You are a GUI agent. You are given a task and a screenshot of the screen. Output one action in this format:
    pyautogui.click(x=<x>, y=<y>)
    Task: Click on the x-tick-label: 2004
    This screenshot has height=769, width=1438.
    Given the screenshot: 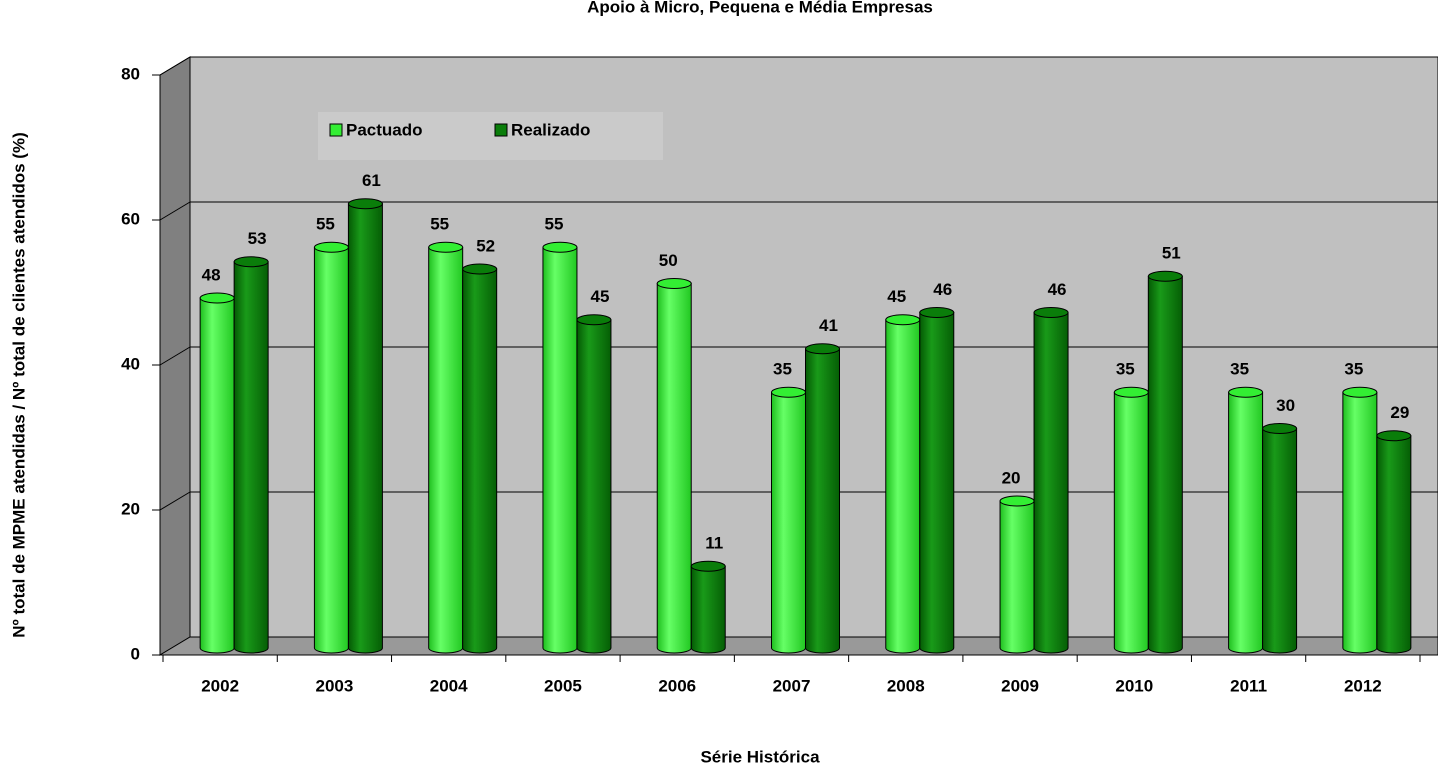 What is the action you would take?
    pyautogui.click(x=449, y=685)
    